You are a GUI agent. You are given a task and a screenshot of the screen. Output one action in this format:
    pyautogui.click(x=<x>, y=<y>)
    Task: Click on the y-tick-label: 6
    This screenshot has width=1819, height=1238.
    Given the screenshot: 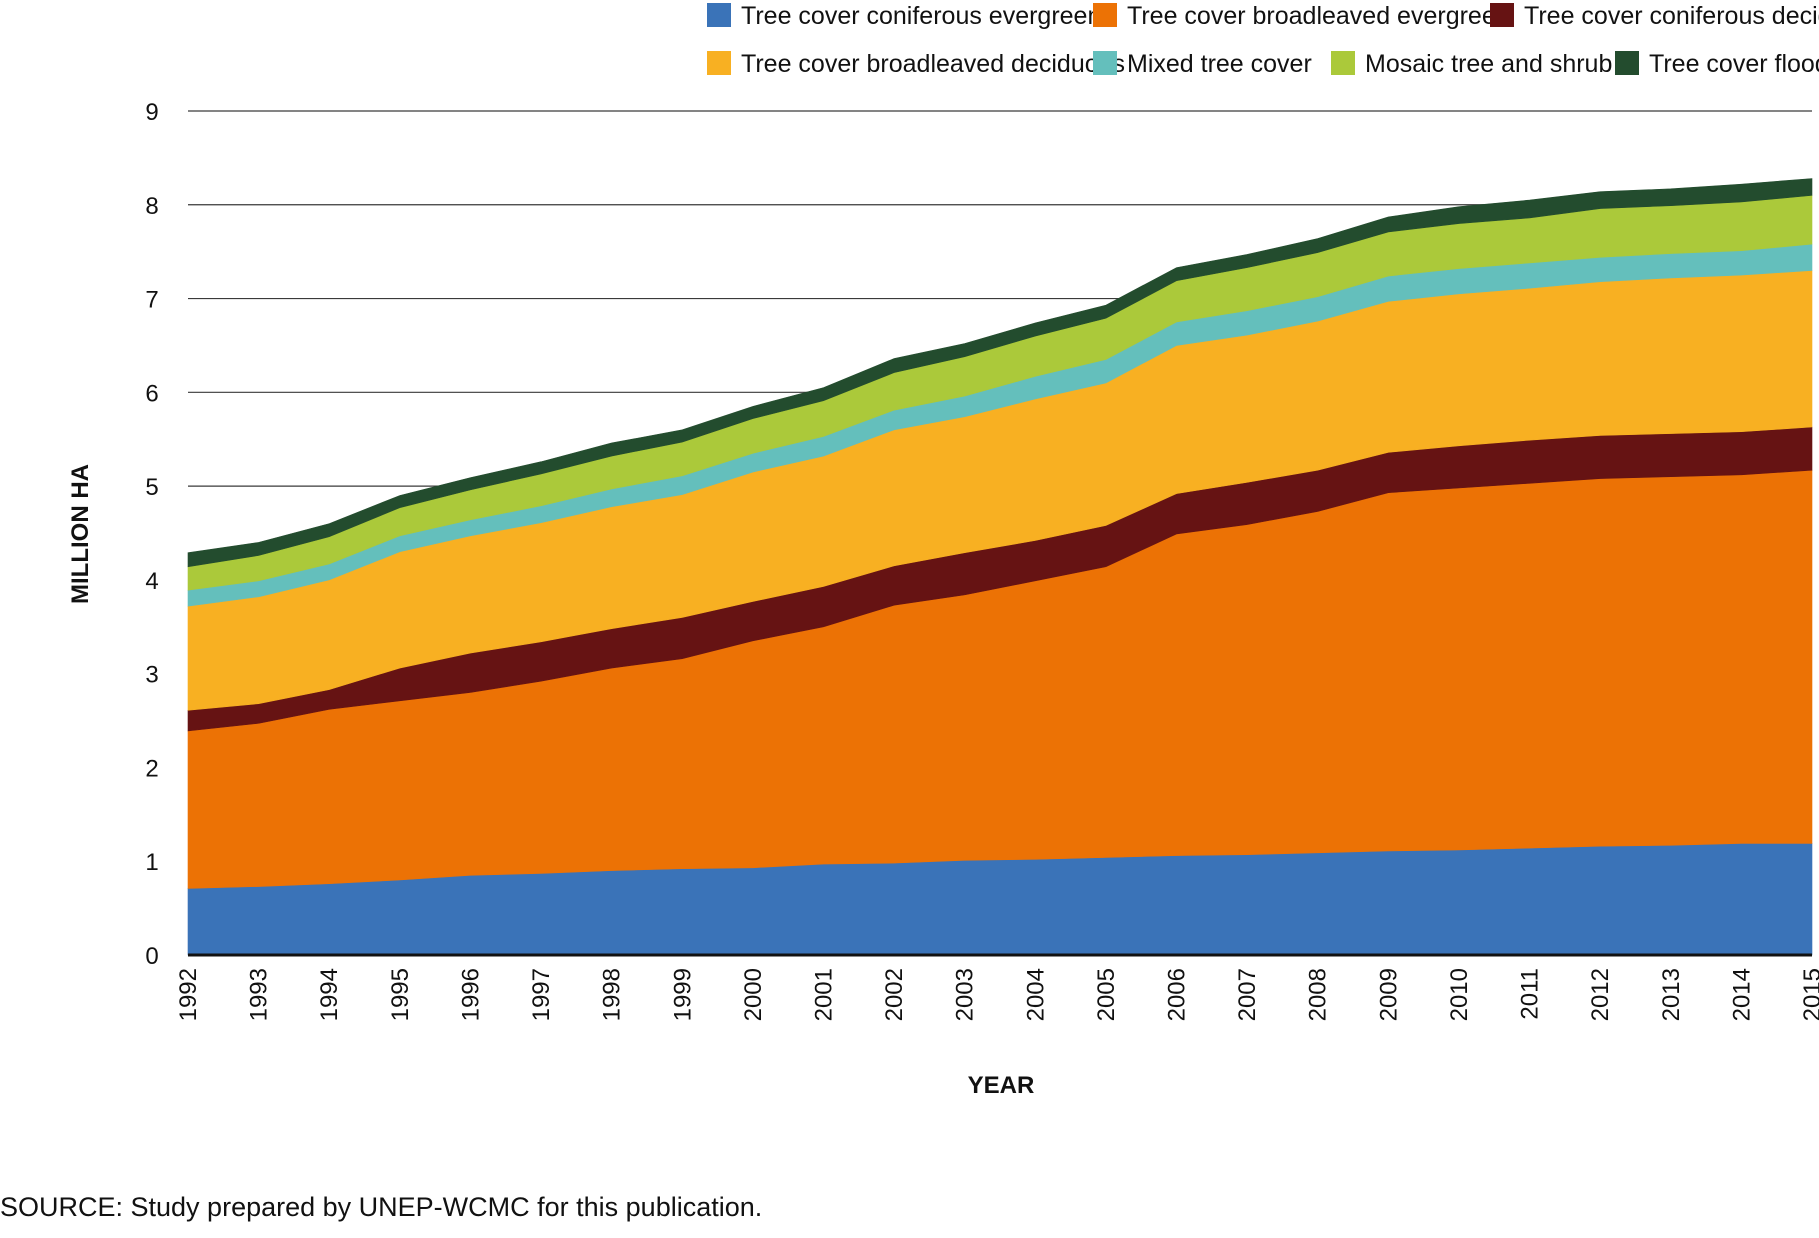 What is the action you would take?
    pyautogui.click(x=151, y=393)
    